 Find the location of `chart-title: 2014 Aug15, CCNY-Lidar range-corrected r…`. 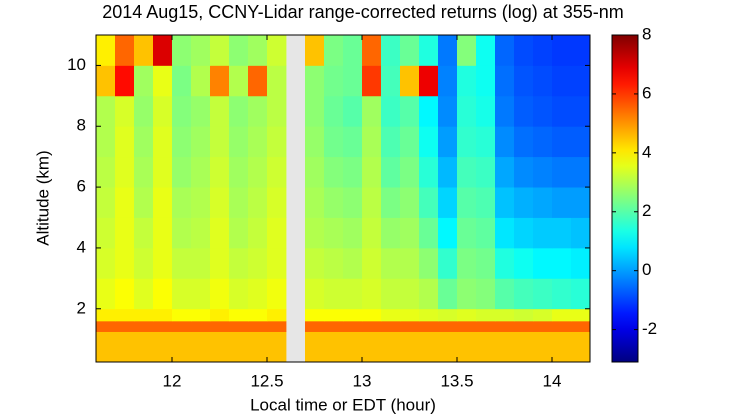

chart-title: 2014 Aug15, CCNY-Lidar range-corrected r… is located at coordinates (363, 12).